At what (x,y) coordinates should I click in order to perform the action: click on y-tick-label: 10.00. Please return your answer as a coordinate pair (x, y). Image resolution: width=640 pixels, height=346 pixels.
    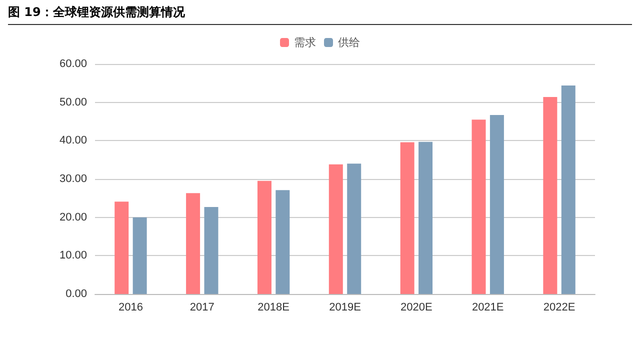
    Looking at the image, I should click on (73, 256).